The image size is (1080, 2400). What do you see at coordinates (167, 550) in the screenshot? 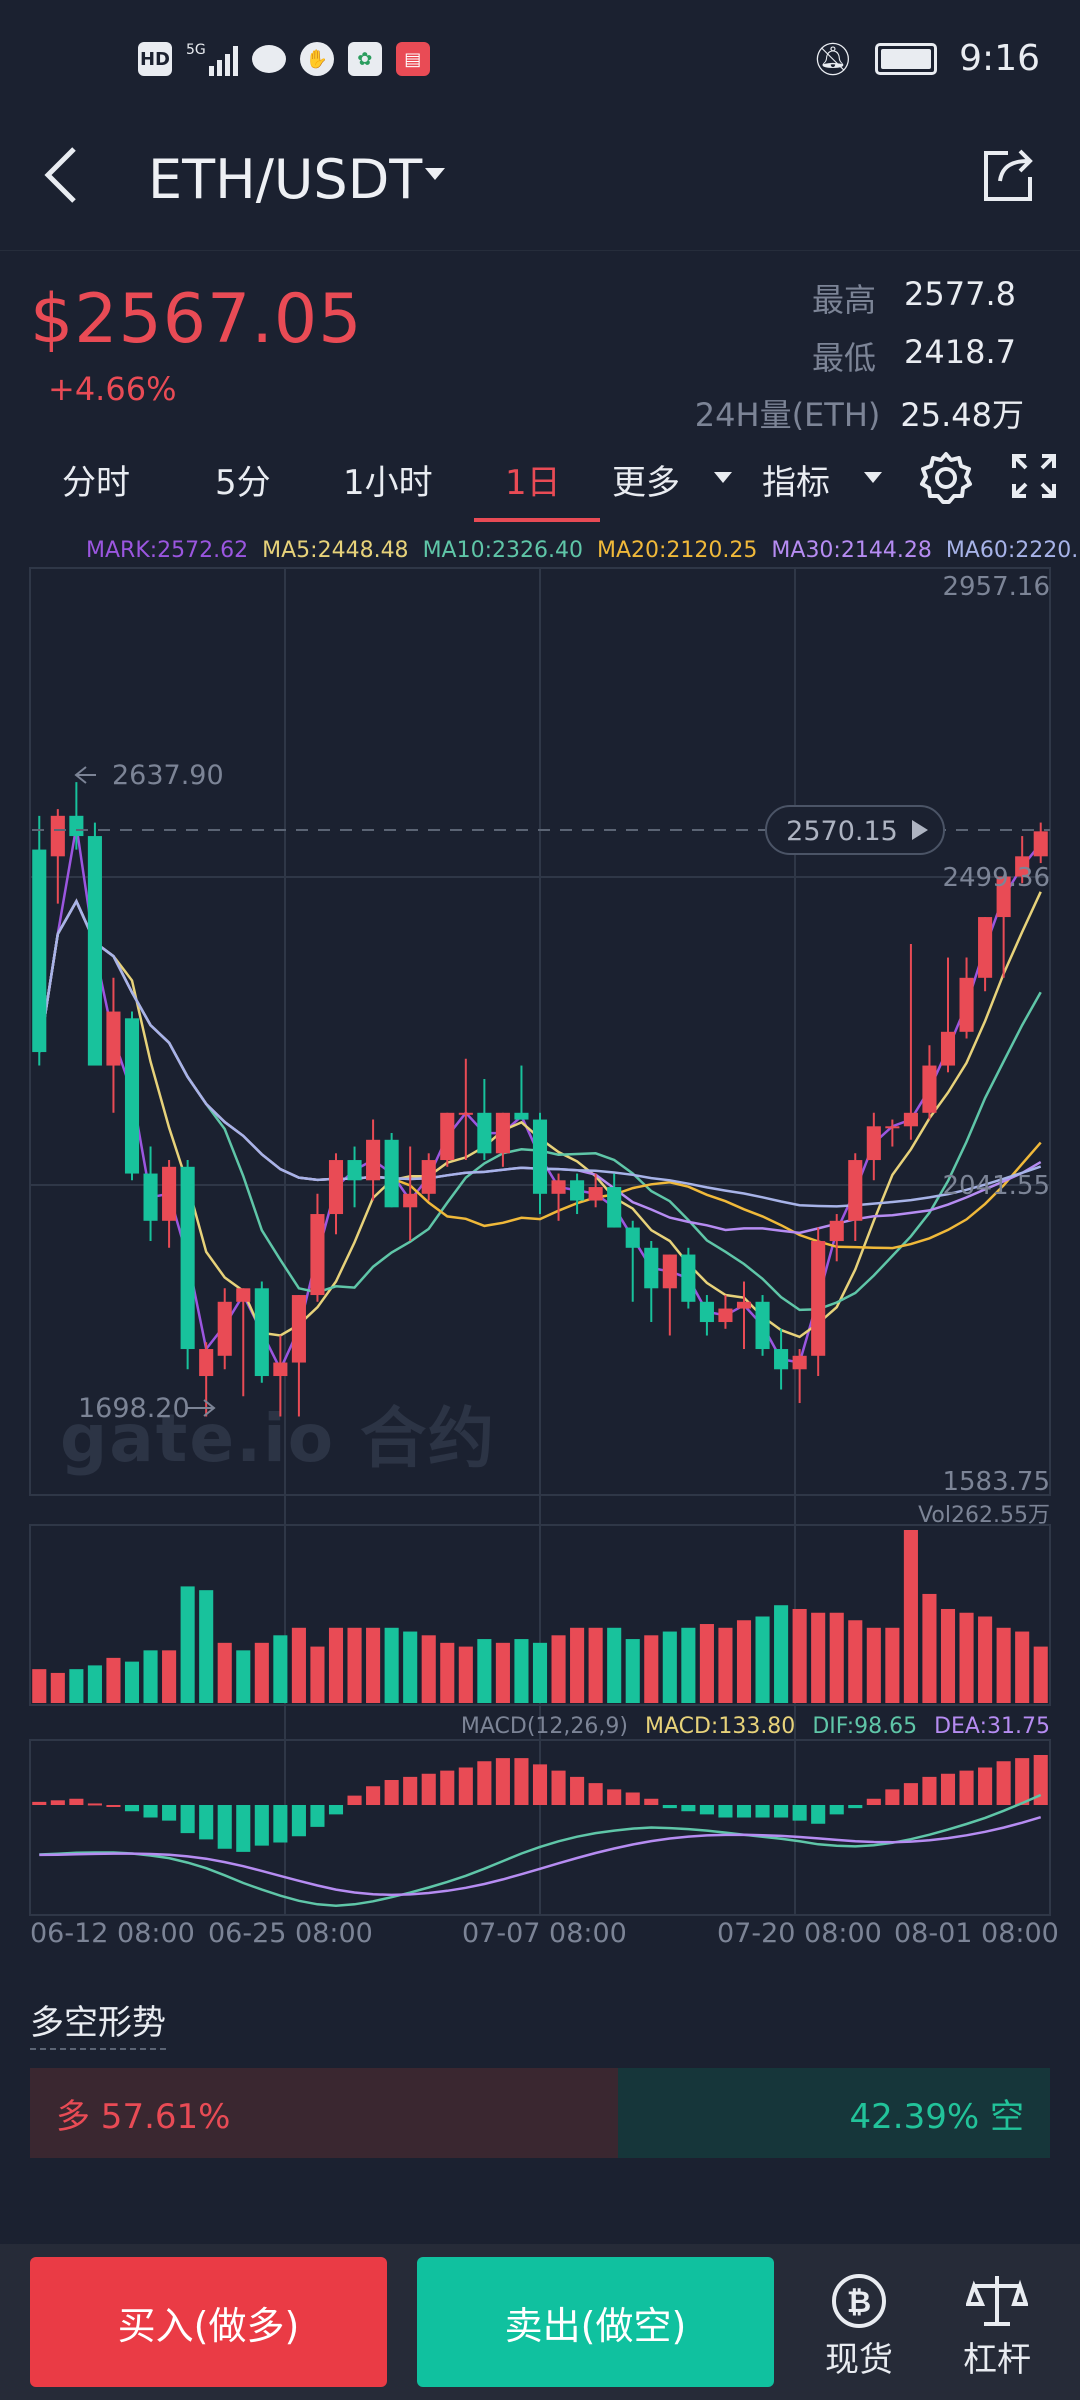
I see `ma-mark-label: MARK:2572.62` at bounding box center [167, 550].